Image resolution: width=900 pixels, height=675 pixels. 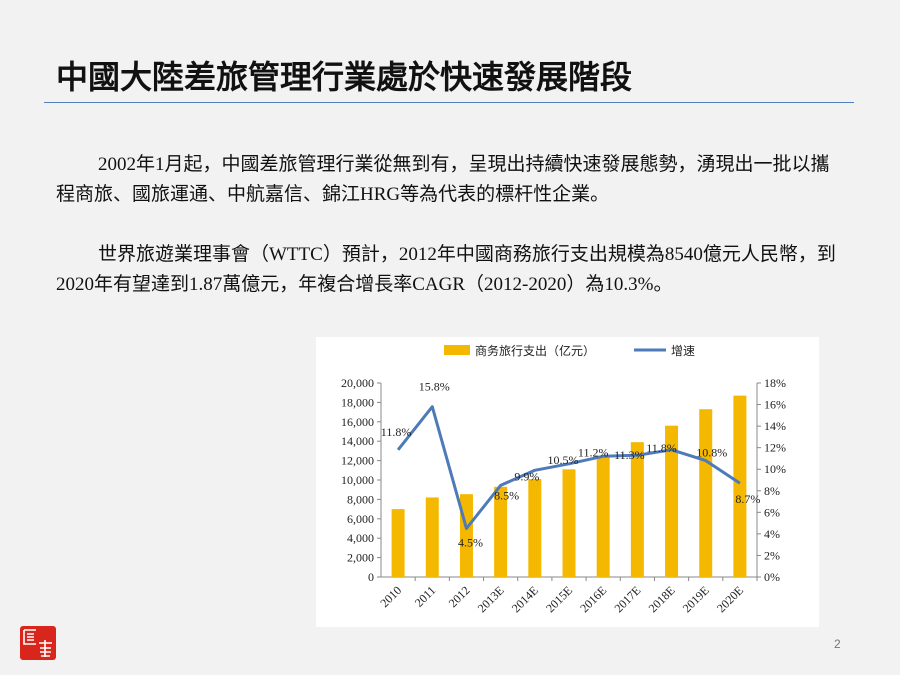 What do you see at coordinates (371, 577) in the screenshot?
I see `y-left-tick-label: 0` at bounding box center [371, 577].